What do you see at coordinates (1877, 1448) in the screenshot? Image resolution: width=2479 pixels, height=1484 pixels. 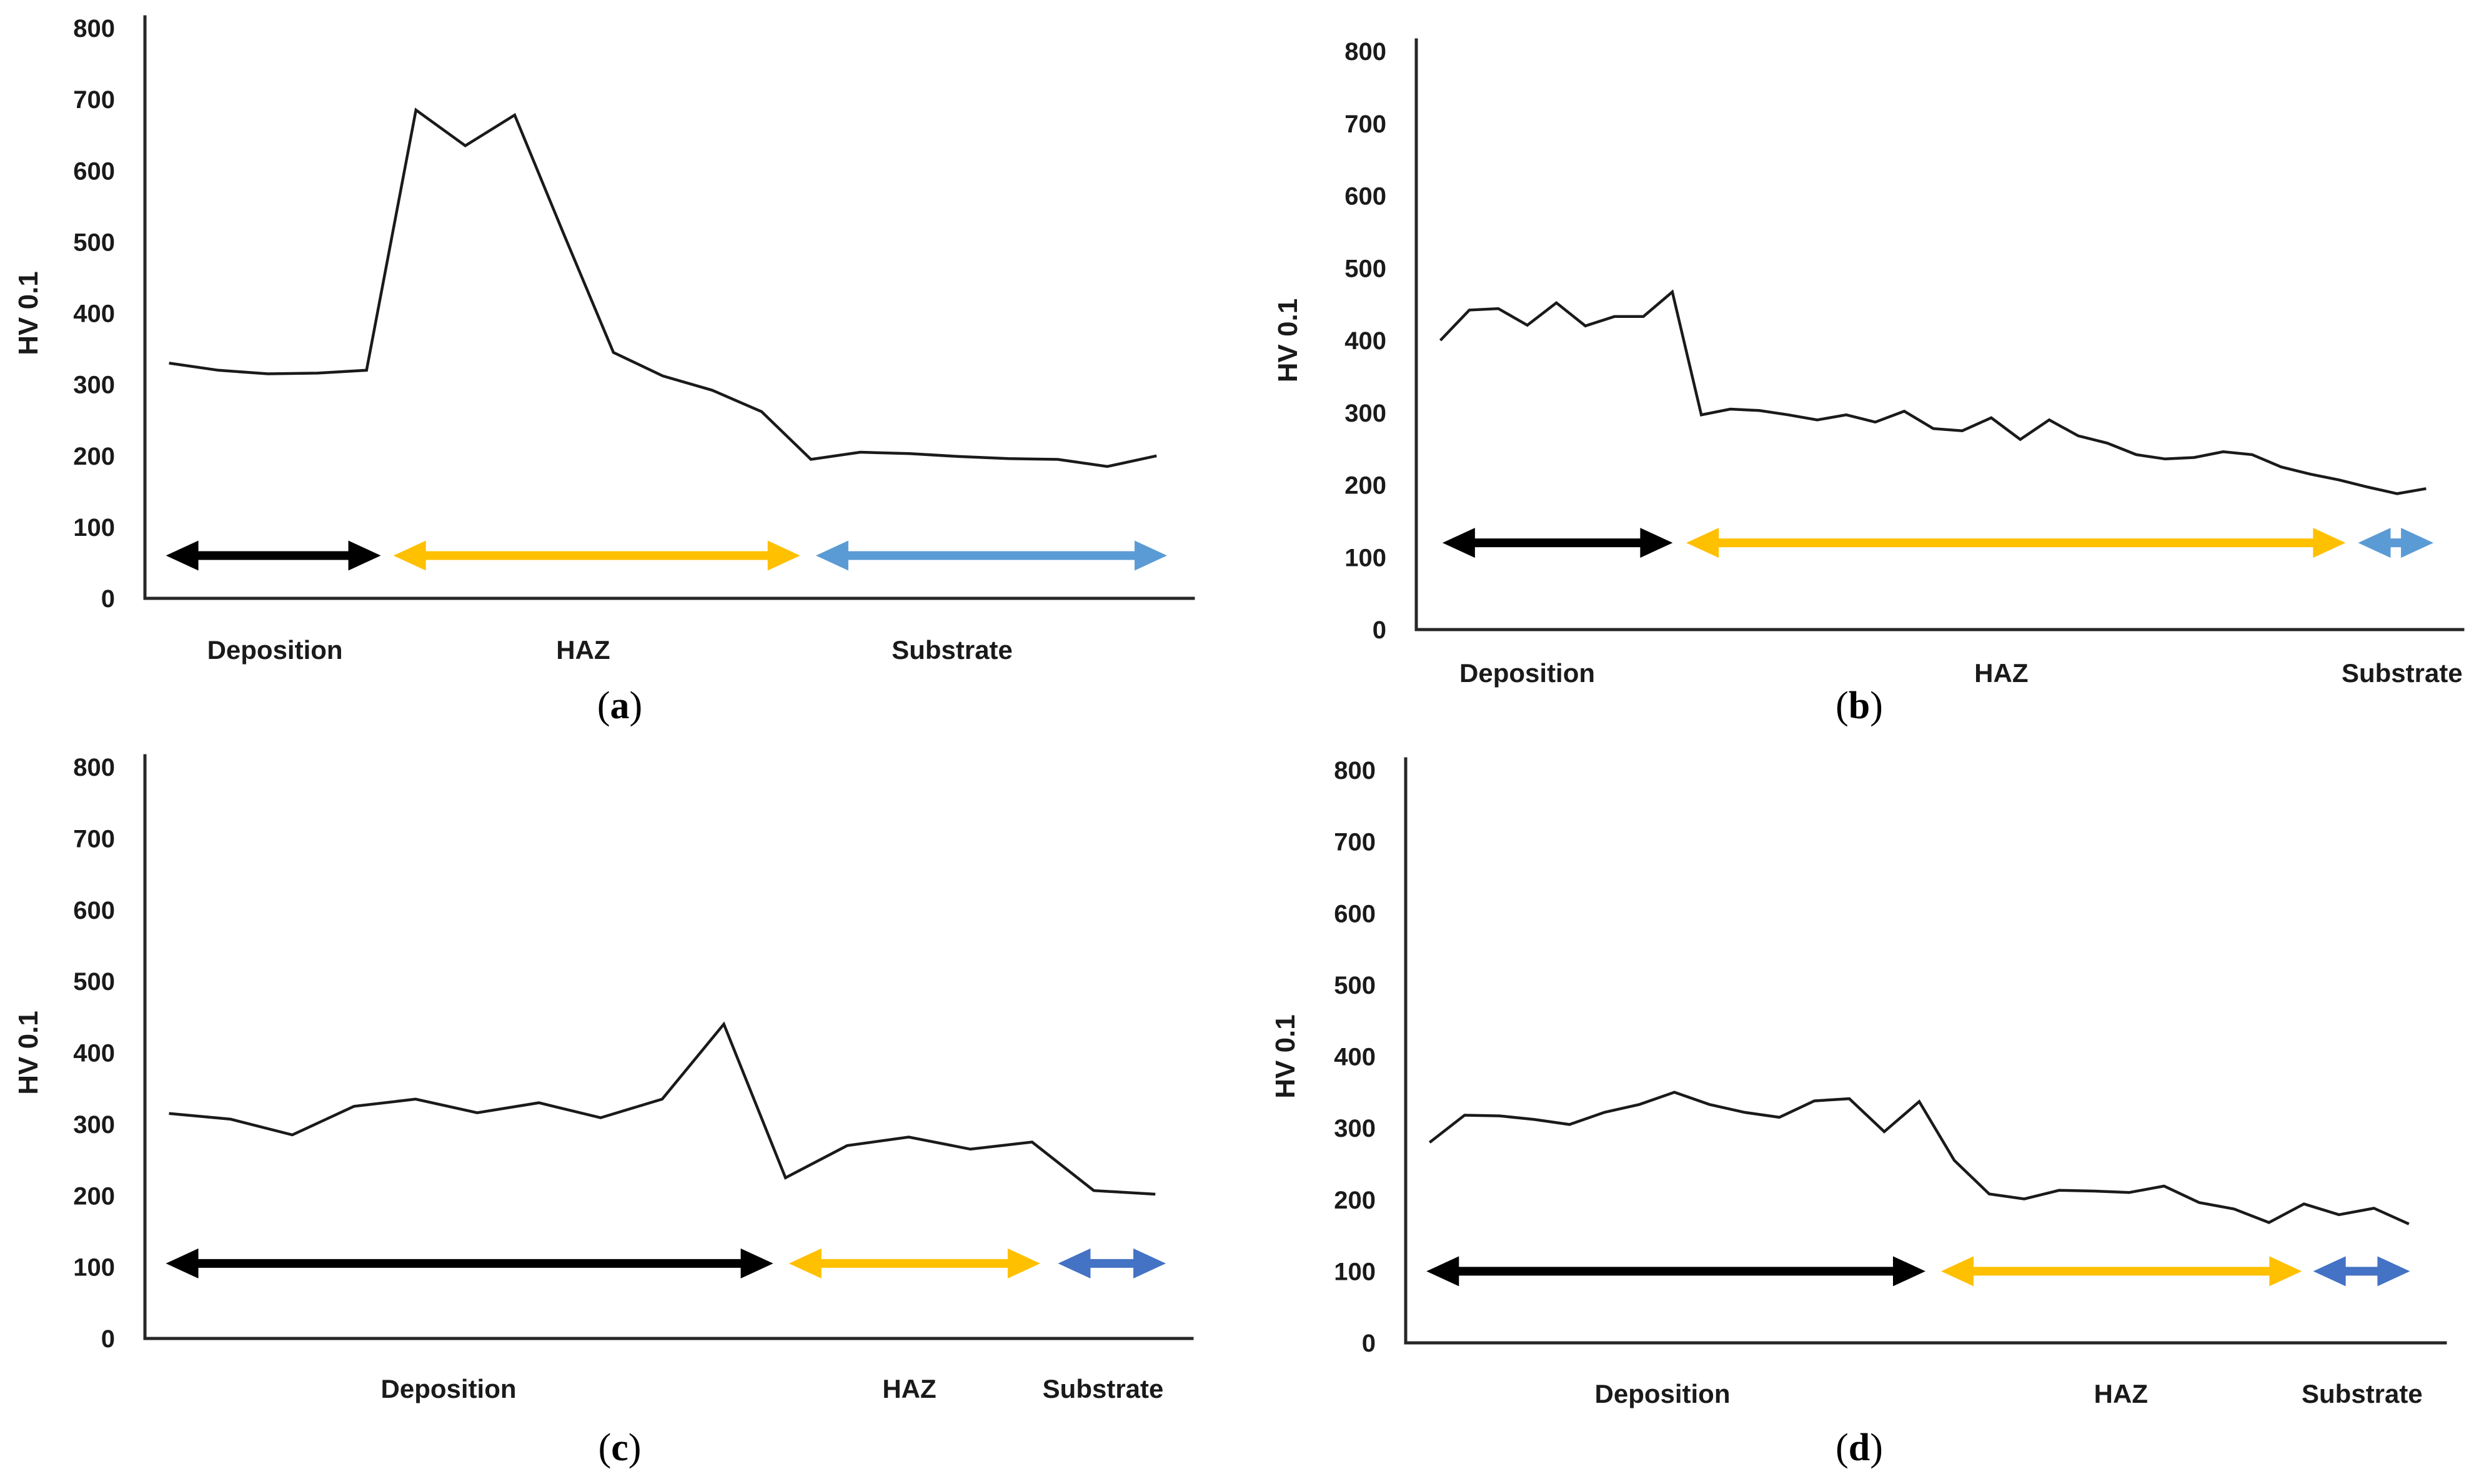 I see `caption-d-close: )` at bounding box center [1877, 1448].